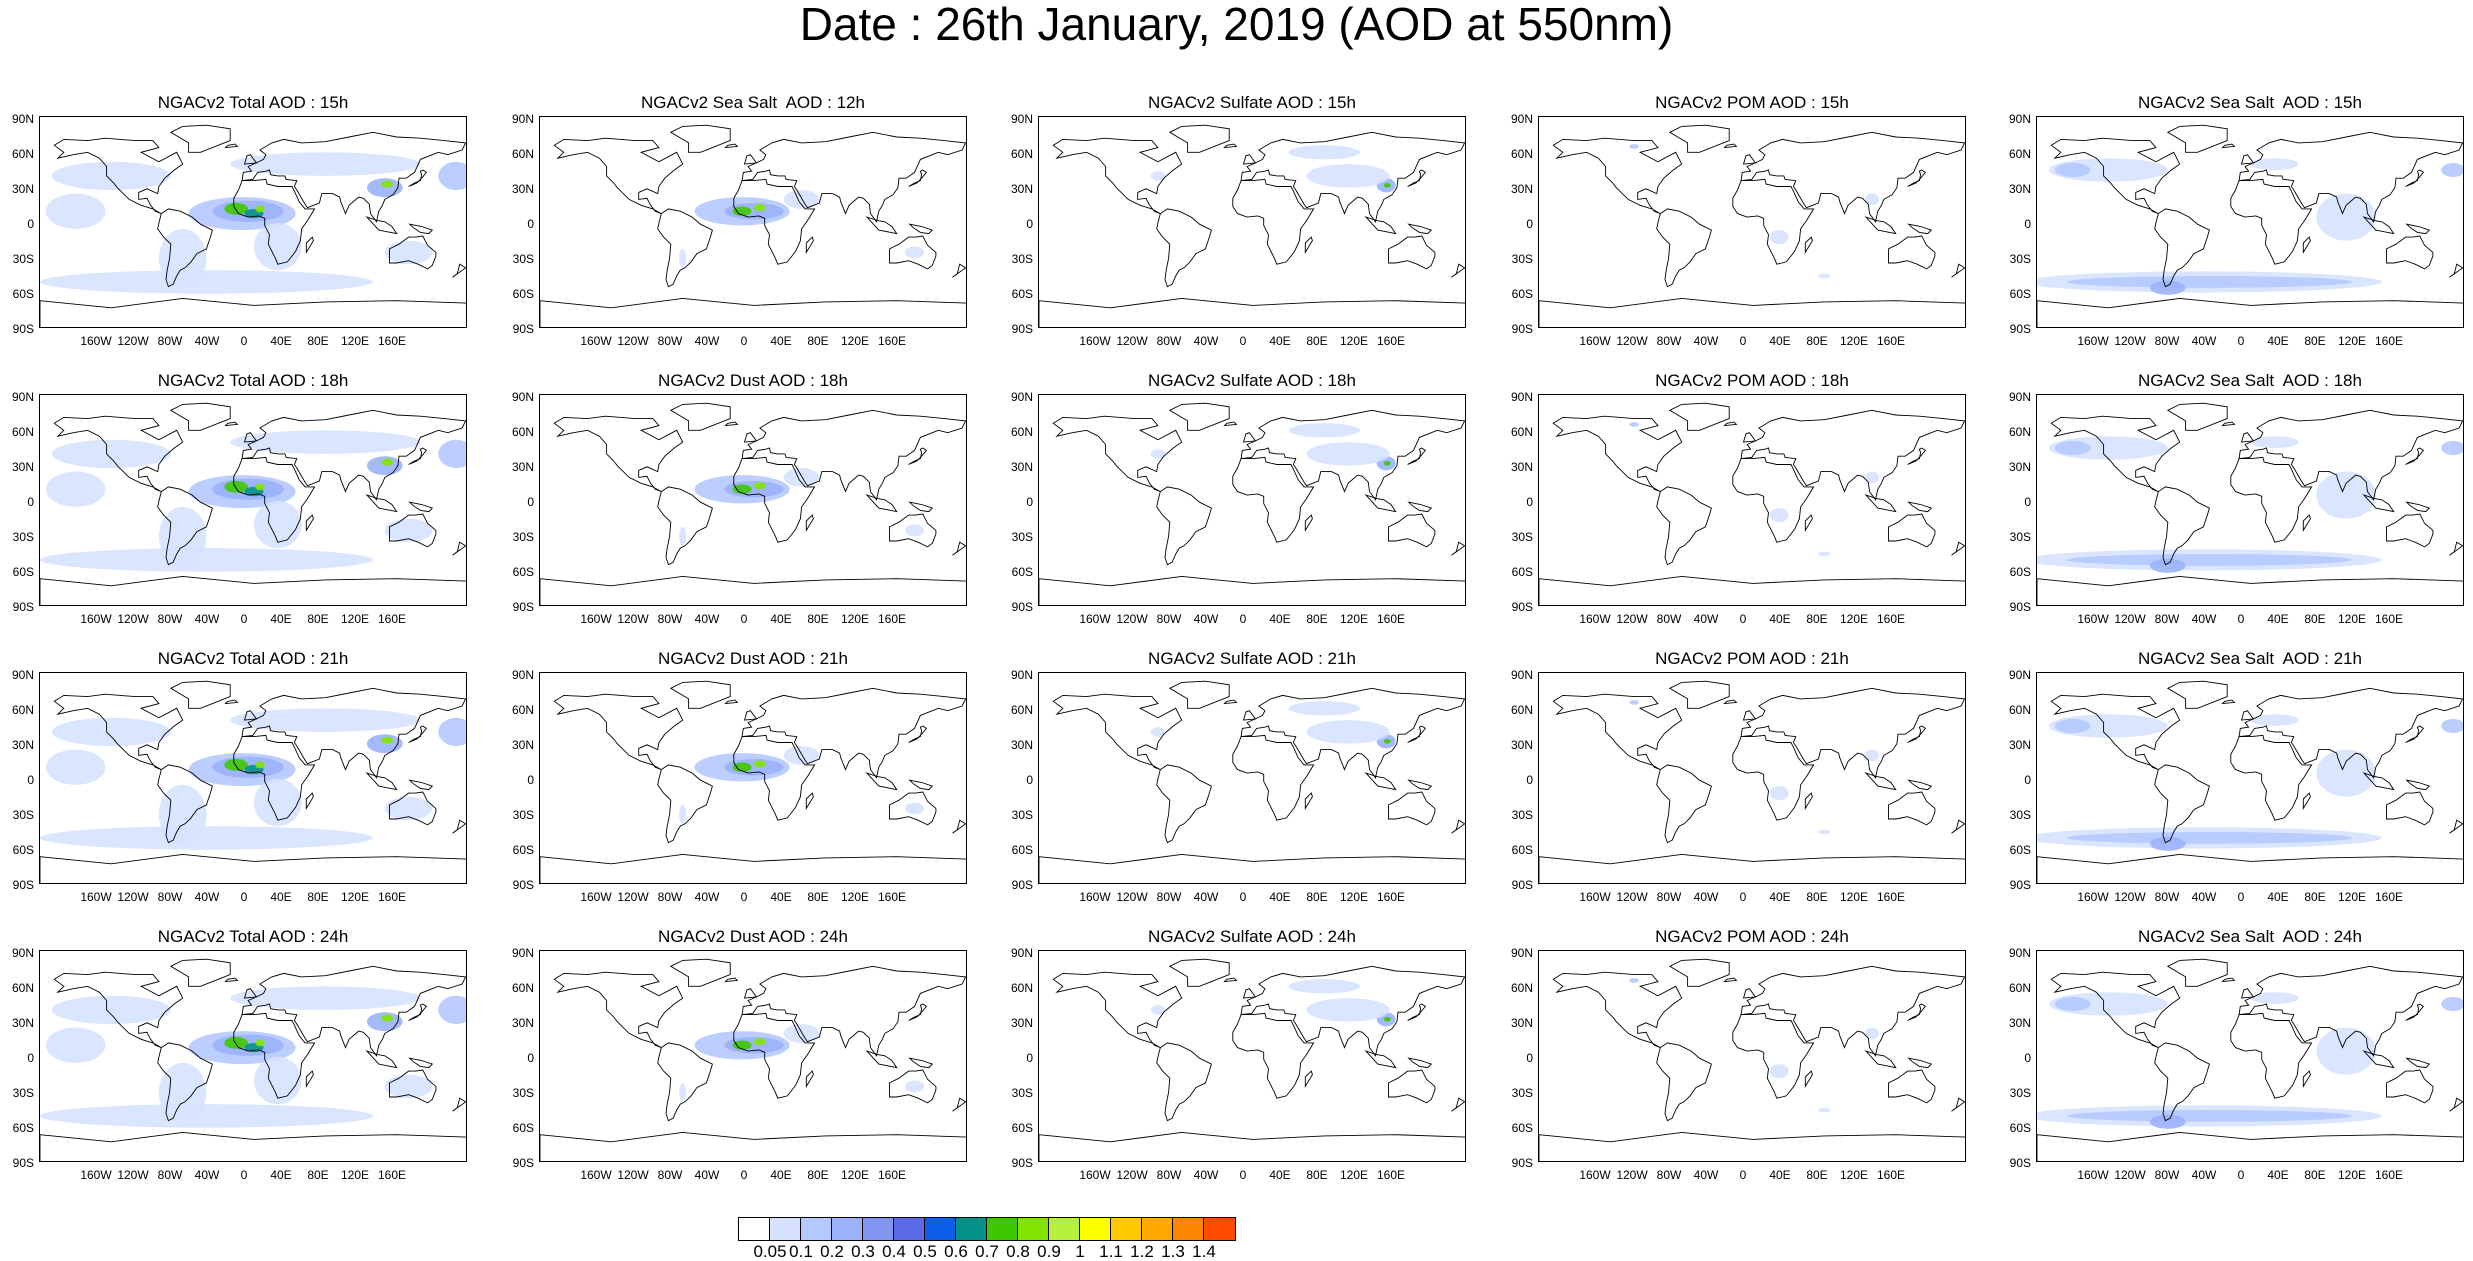  I want to click on colorbar-tick-label: 0.3, so click(863, 1251).